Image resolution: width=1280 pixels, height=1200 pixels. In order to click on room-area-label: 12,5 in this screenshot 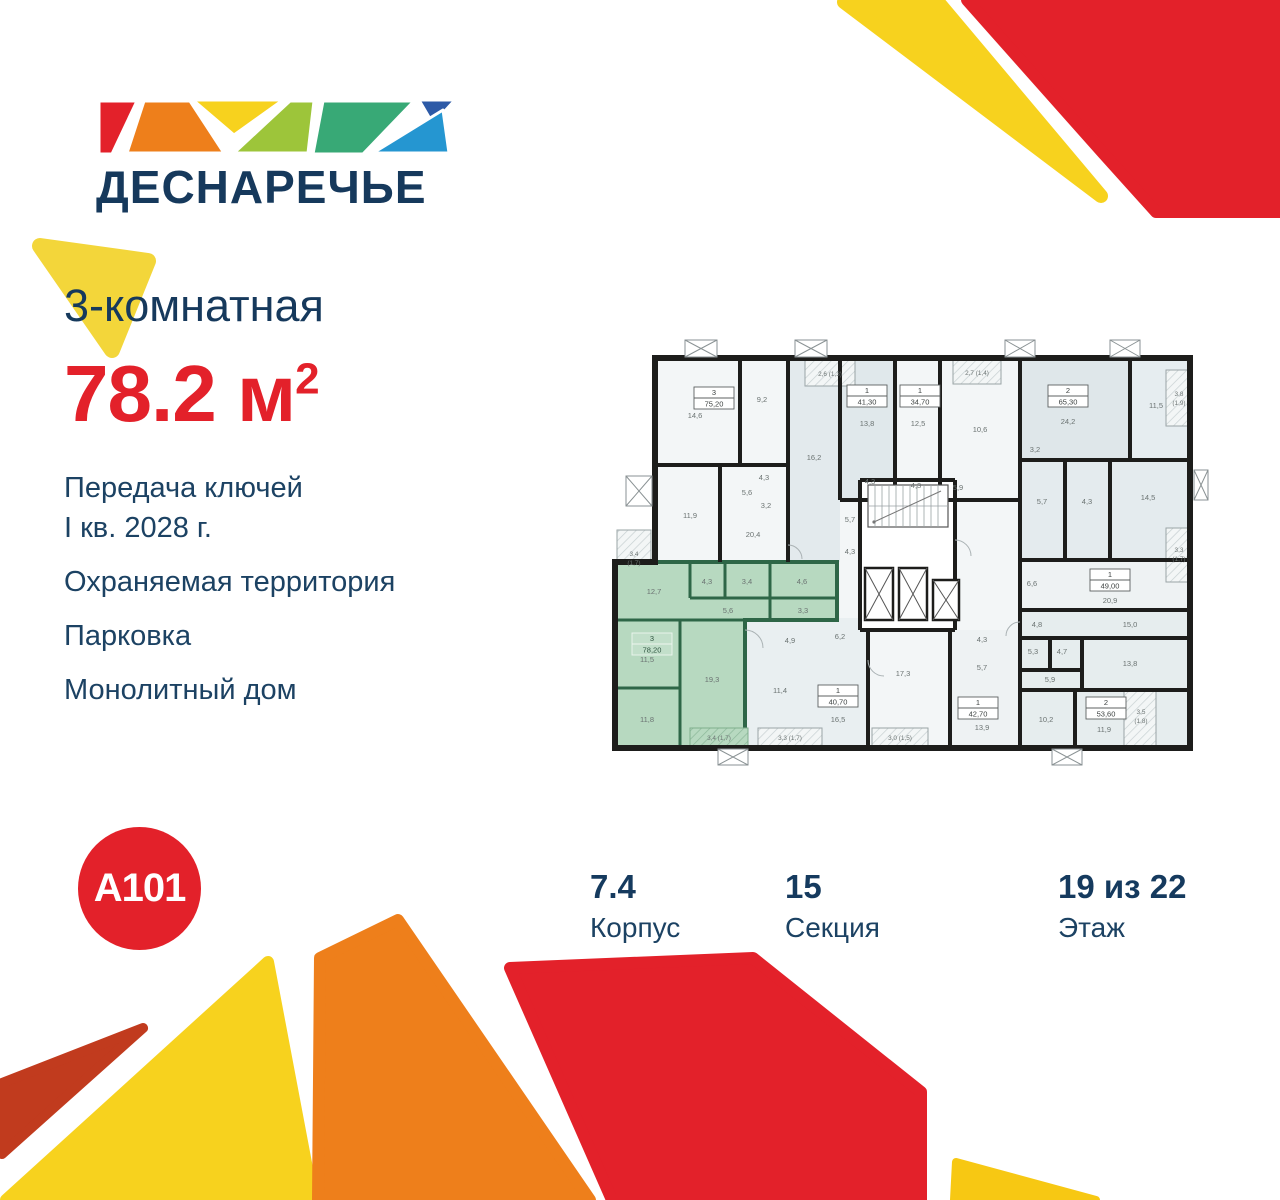, I will do `click(918, 423)`.